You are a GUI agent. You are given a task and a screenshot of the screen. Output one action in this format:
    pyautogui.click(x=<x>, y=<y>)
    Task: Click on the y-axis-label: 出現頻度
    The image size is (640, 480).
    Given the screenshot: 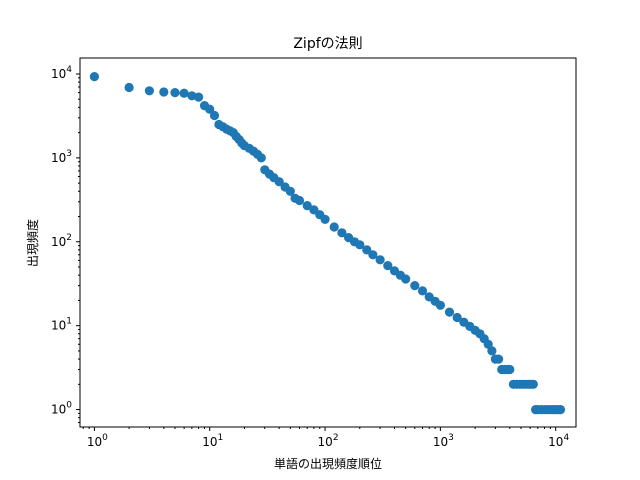 What is the action you would take?
    pyautogui.click(x=32, y=243)
    